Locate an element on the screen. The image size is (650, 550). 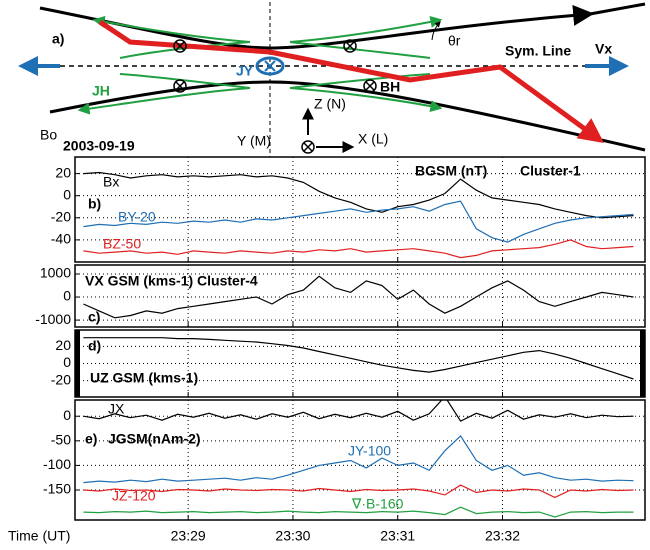
angle-label: θr is located at coordinates (454, 41).